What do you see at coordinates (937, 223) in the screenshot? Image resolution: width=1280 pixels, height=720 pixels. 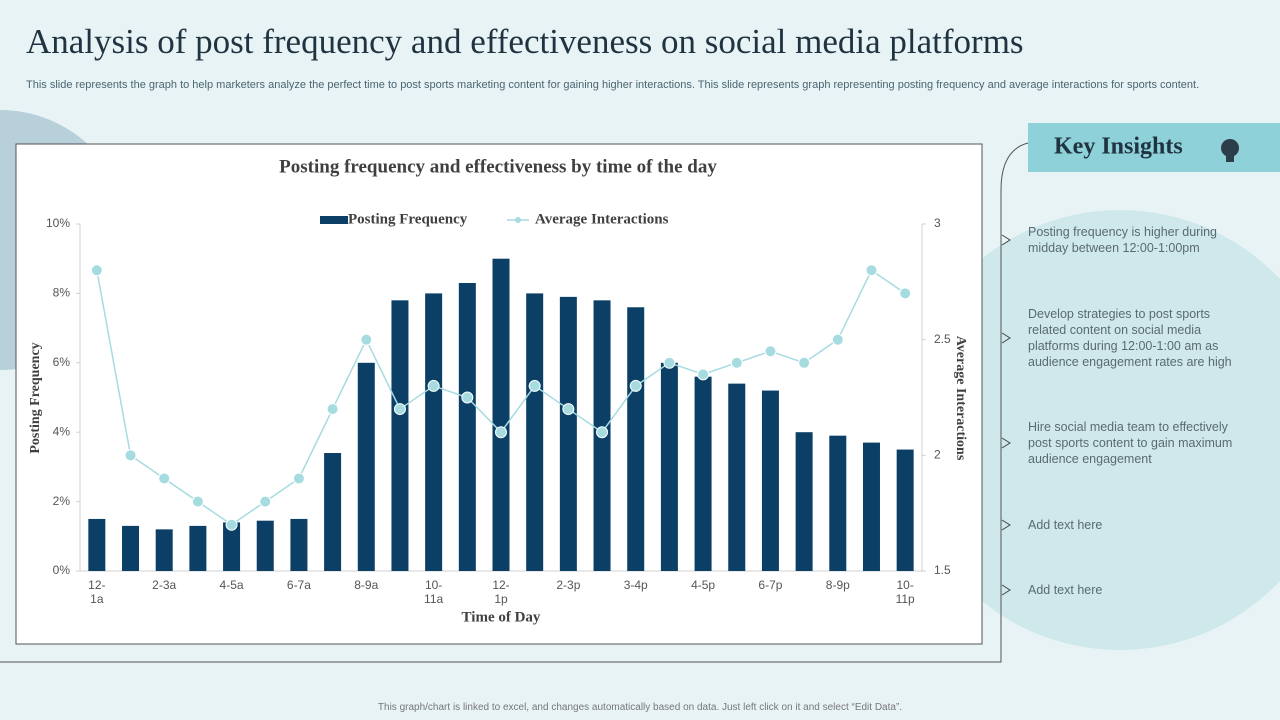 I see `y2-tick-label: 3` at bounding box center [937, 223].